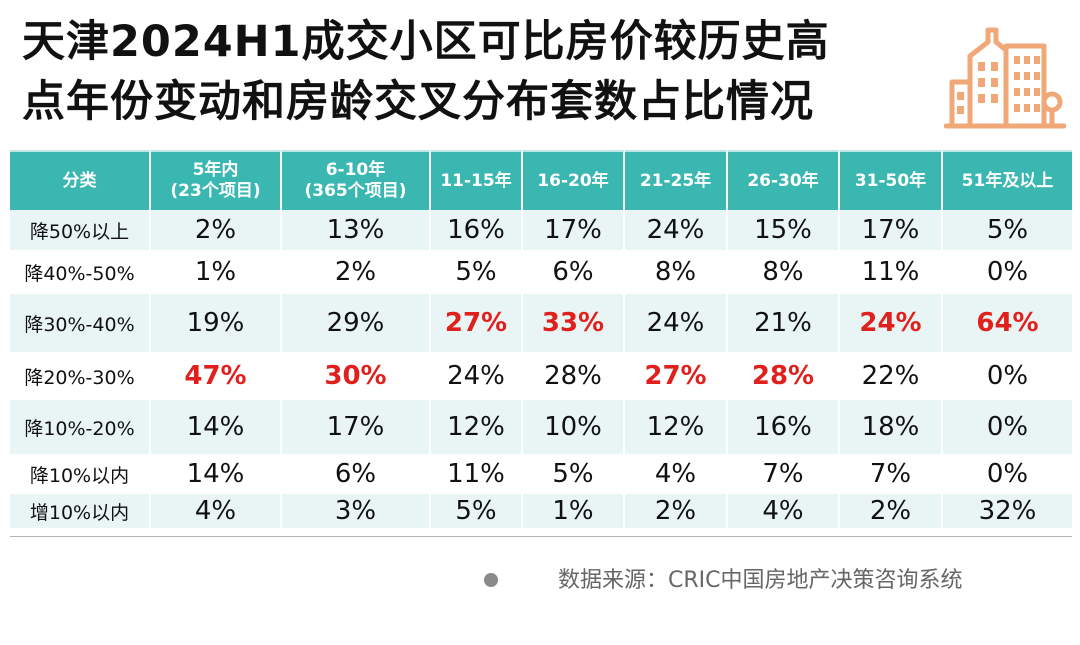  I want to click on column-header: 26-30年, so click(784, 180).